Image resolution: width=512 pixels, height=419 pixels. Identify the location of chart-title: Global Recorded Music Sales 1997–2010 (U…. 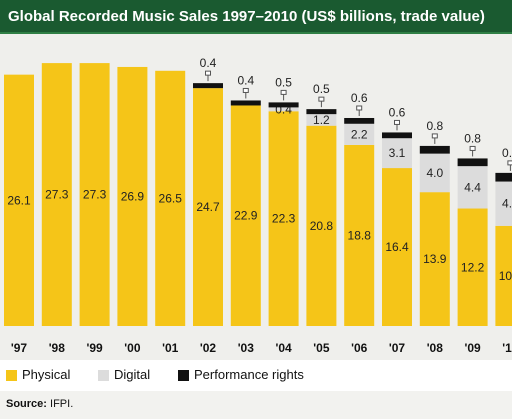
(246, 16).